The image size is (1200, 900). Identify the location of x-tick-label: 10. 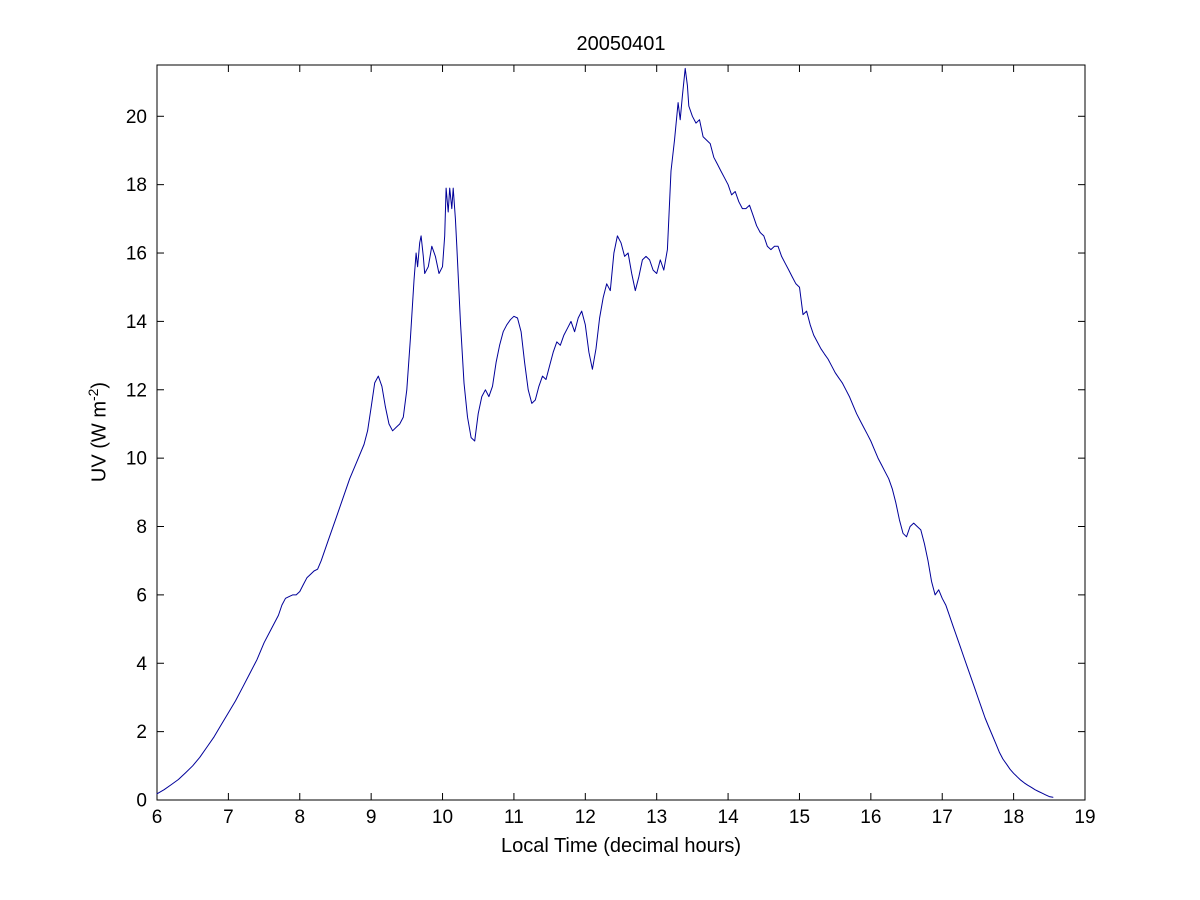
(442, 817).